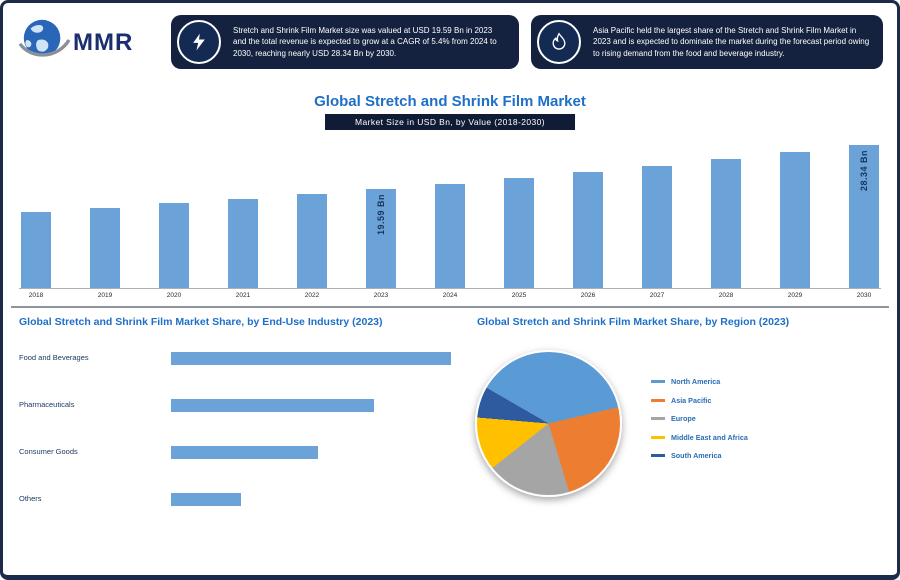 The image size is (900, 580). I want to click on x-axis-label: 2019, so click(105, 295).